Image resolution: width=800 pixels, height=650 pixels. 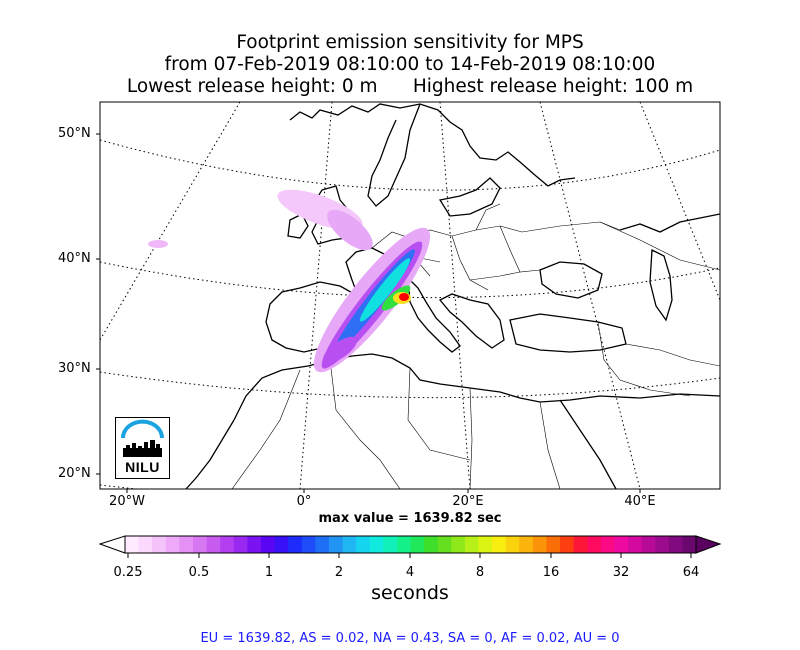 I want to click on colorbar-tick-4: 4, so click(x=410, y=572).